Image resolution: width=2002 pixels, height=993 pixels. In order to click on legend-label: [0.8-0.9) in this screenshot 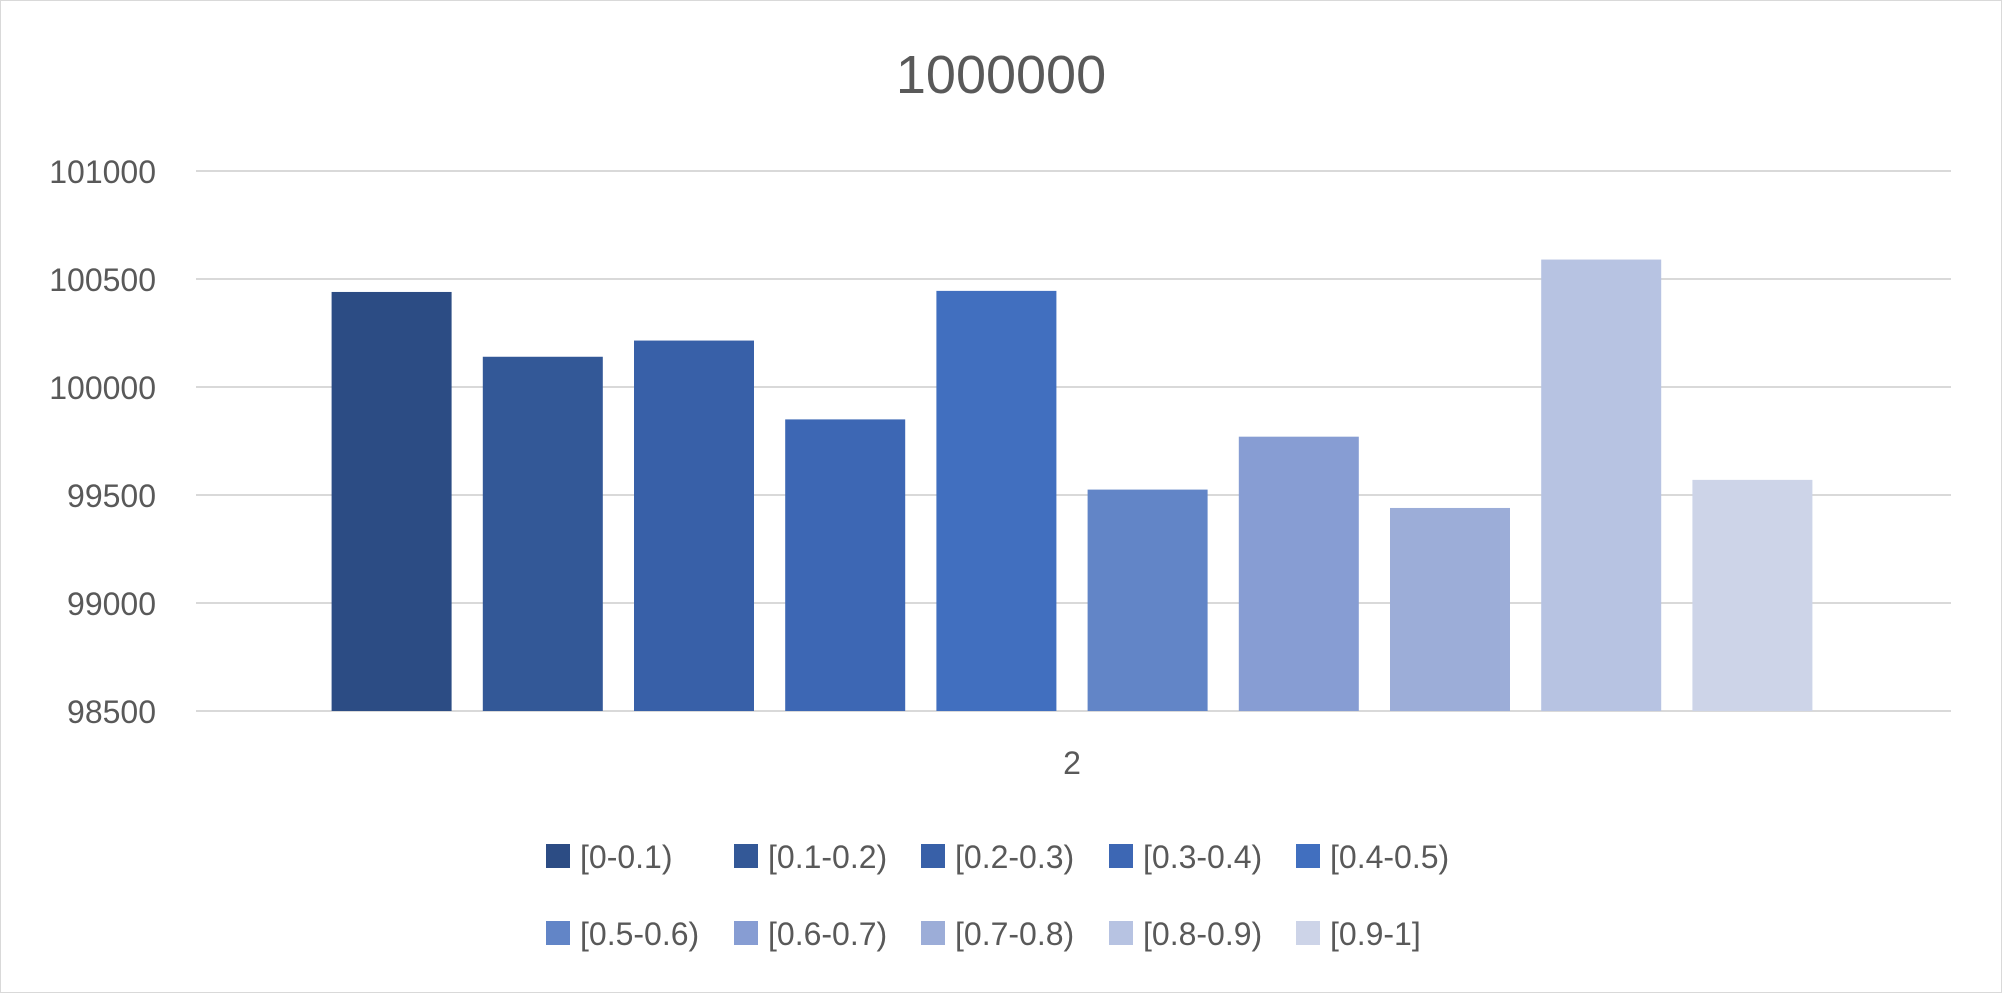, I will do `click(1202, 934)`.